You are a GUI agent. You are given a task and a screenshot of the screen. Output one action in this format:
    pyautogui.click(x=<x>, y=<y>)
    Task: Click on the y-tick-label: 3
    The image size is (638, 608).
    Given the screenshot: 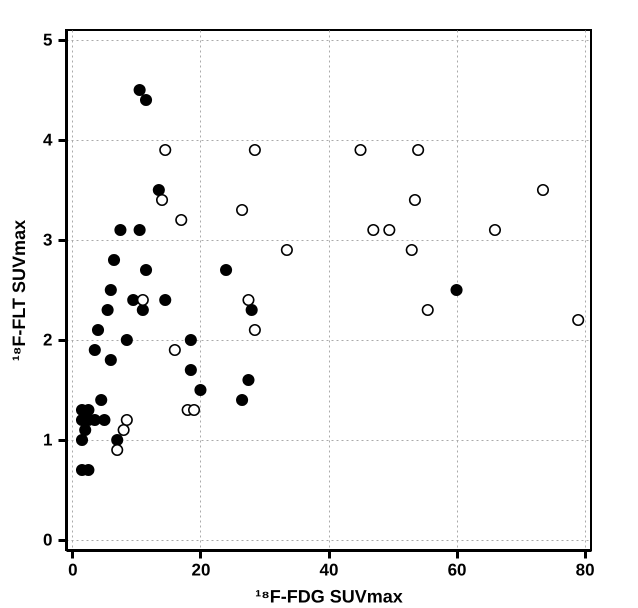 What is the action you would take?
    pyautogui.click(x=47, y=240)
    